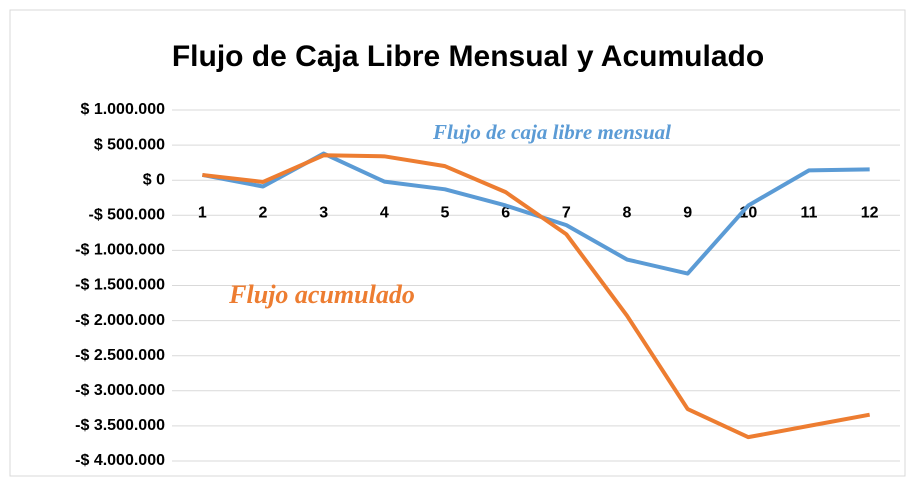 The image size is (916, 487). I want to click on x-tick-label: 8, so click(627, 212).